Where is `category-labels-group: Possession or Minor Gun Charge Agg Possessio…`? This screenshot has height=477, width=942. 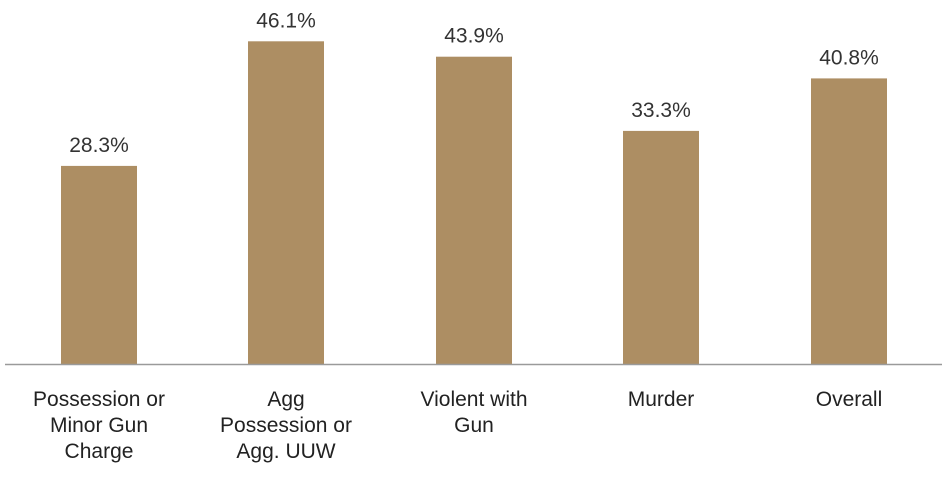
category-labels-group: Possession or Minor Gun Charge Agg Possessio… is located at coordinates (457, 425).